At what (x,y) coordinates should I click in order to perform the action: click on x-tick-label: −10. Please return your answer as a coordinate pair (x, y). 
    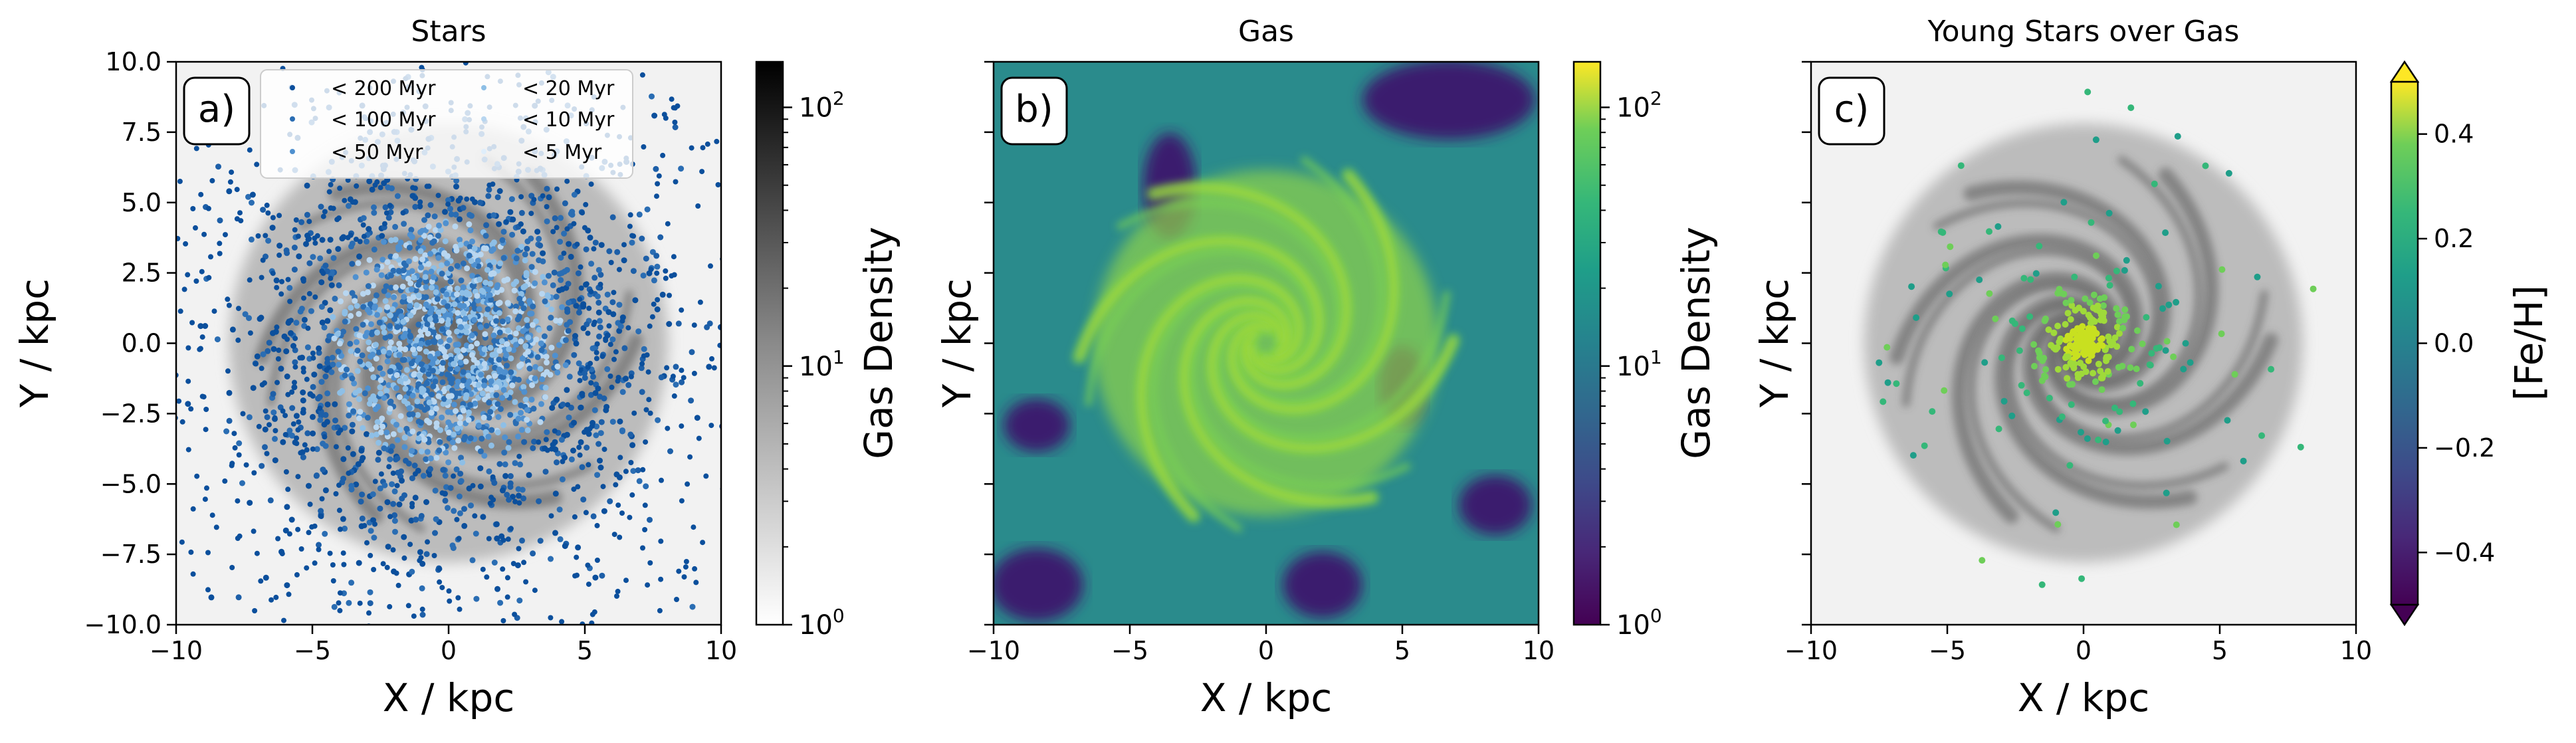
    Looking at the image, I should click on (1811, 650).